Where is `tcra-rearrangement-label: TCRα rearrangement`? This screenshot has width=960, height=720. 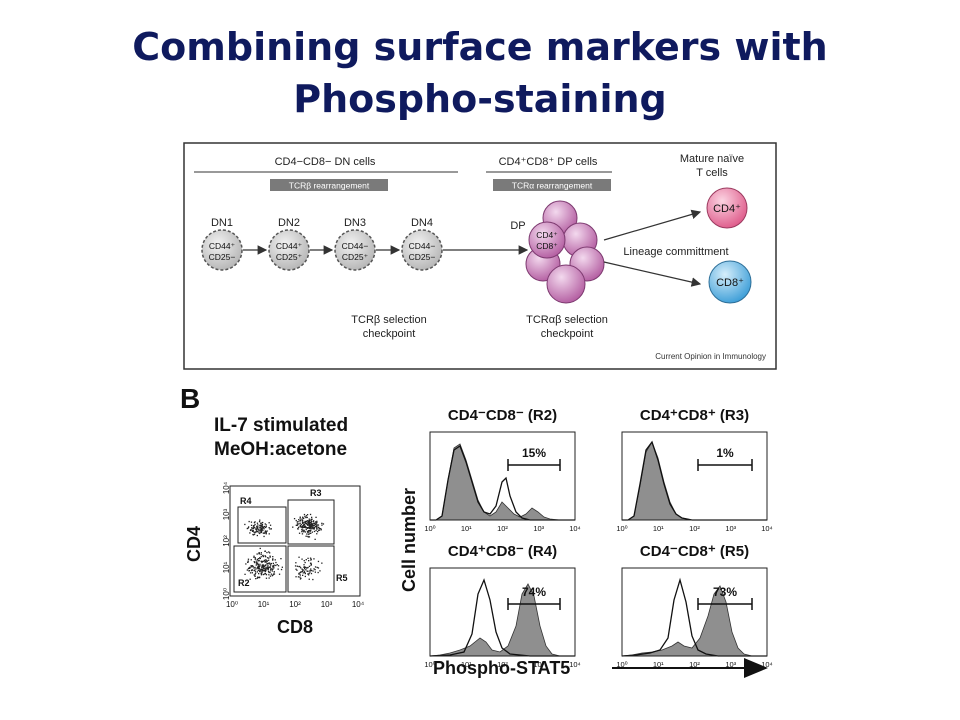 tcra-rearrangement-label: TCRα rearrangement is located at coordinates (552, 186).